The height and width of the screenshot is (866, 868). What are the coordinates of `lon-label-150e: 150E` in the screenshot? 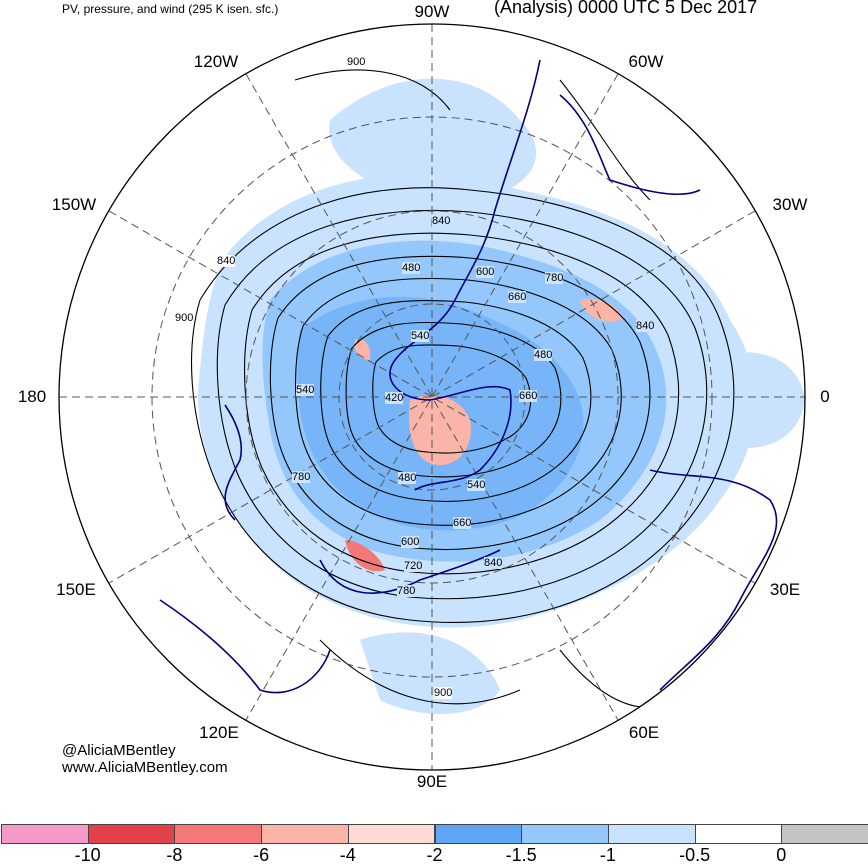 It's located at (76, 589).